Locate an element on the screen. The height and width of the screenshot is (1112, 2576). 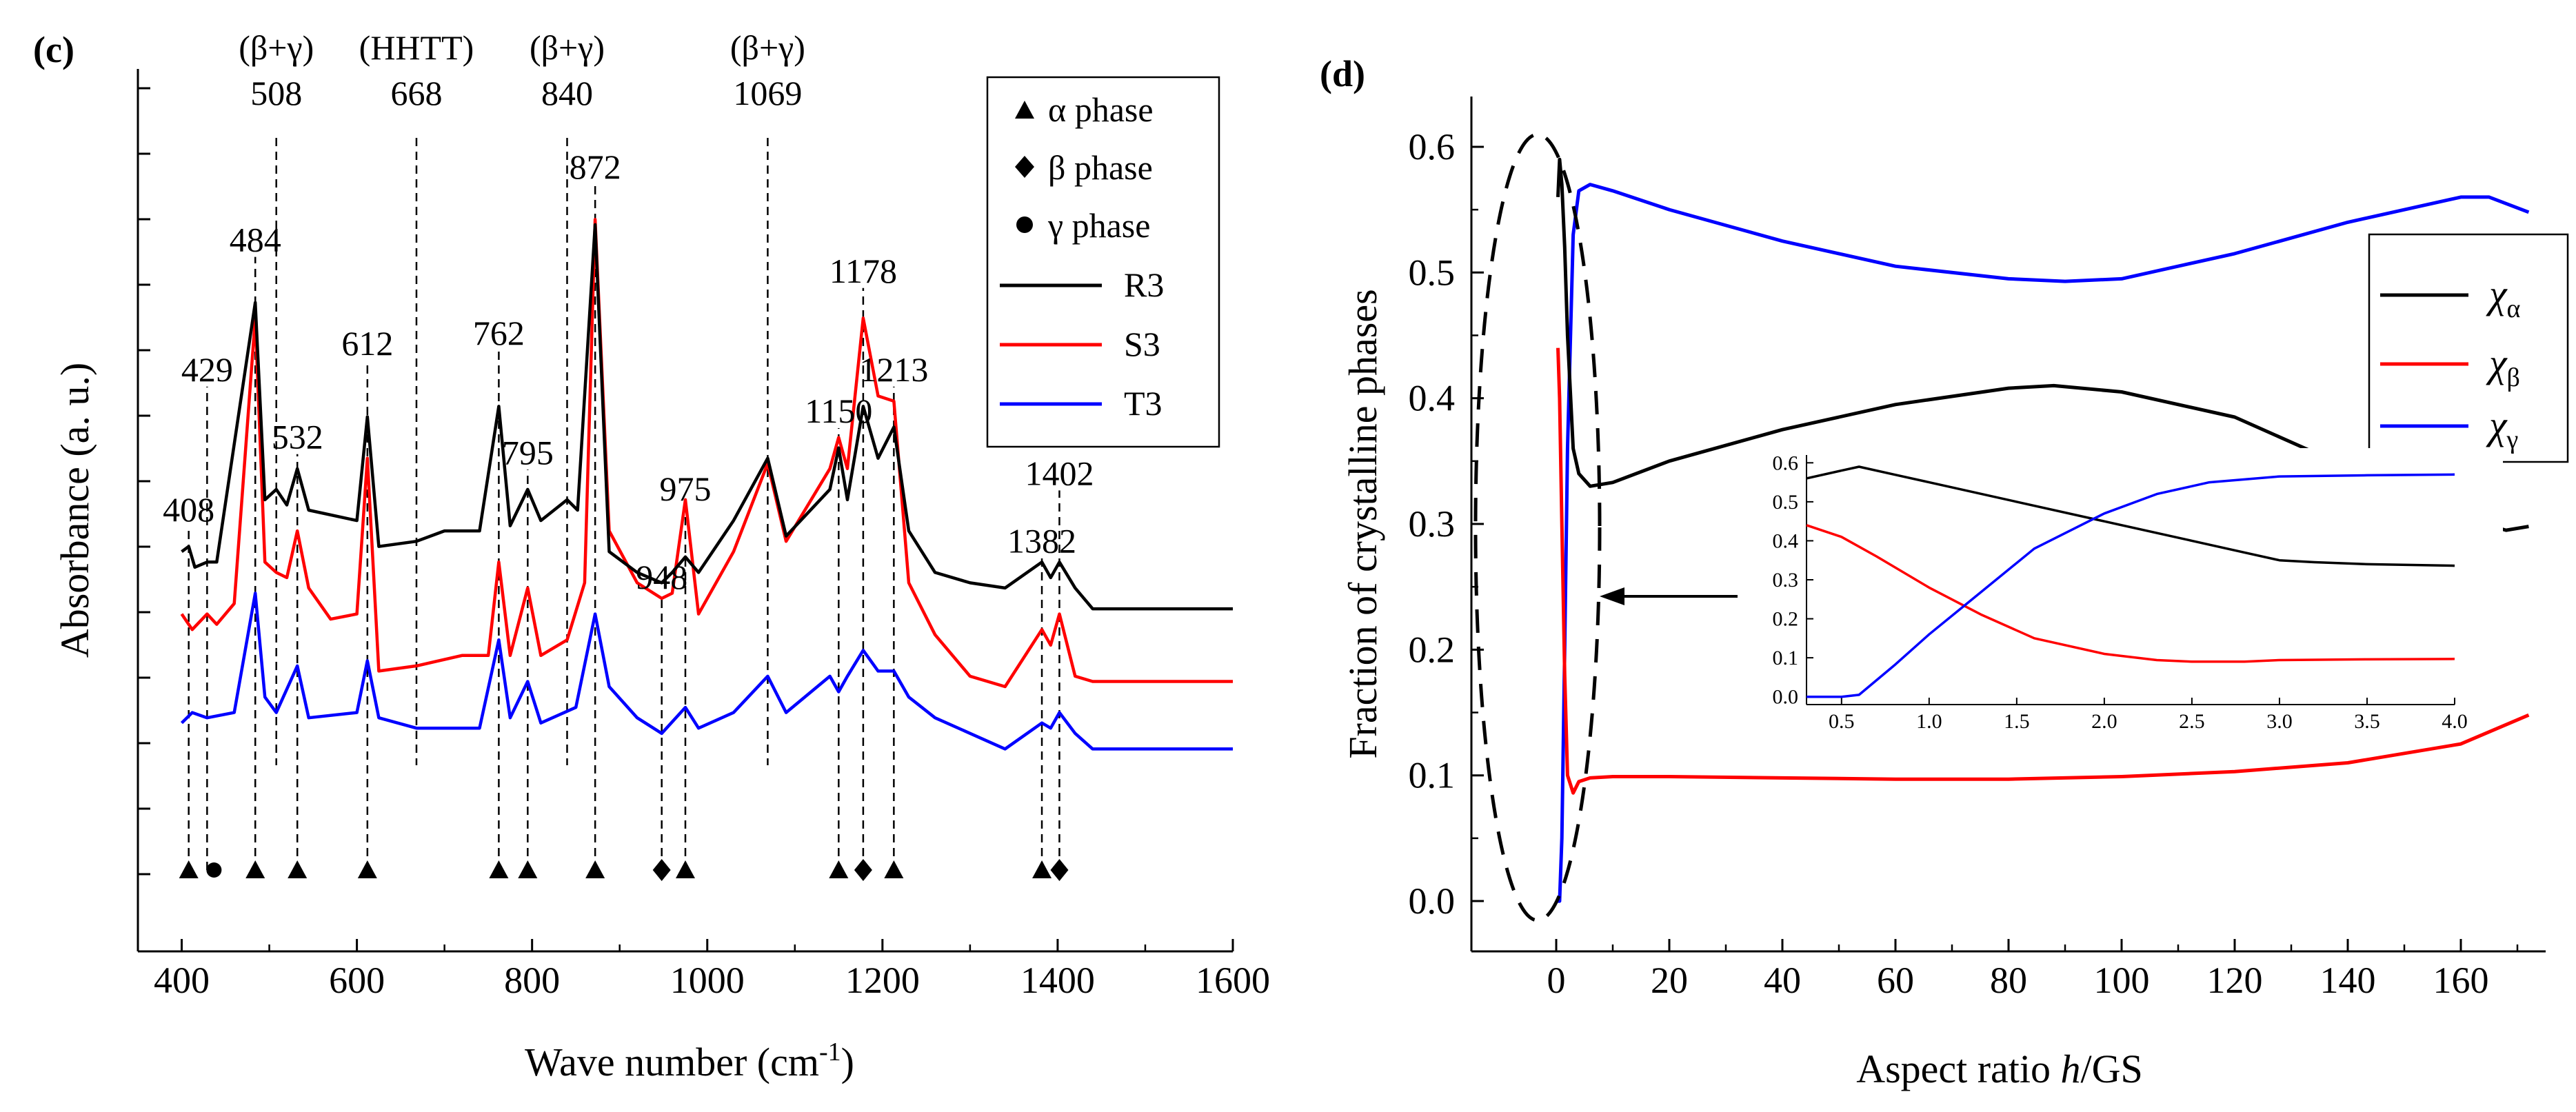
d-y-tick-label: 0.1 is located at coordinates (1432, 775).